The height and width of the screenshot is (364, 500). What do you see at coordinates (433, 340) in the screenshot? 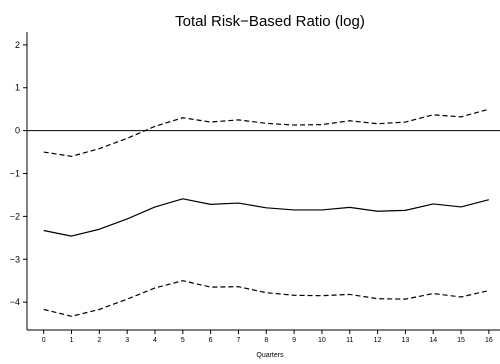
I see `x-tick-label: 14` at bounding box center [433, 340].